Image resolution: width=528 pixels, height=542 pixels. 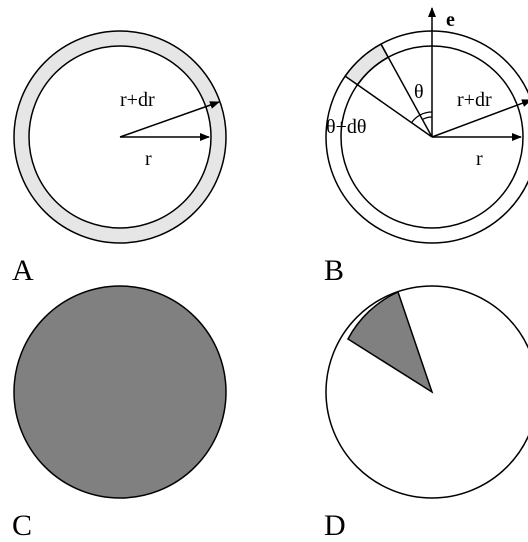 What do you see at coordinates (395, 111) in the screenshot?
I see `panel-b-theta-dtheta-line` at bounding box center [395, 111].